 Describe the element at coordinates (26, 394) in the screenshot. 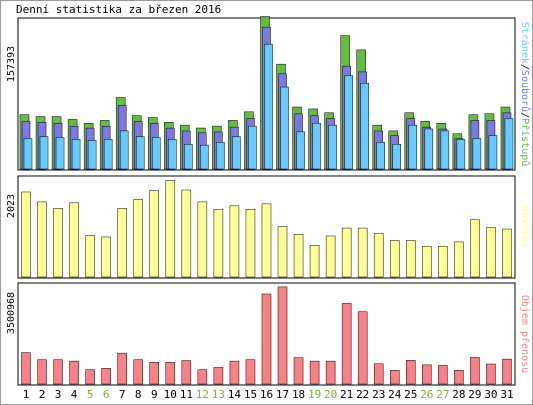

I see `x-tick-label-1: 1` at that location.